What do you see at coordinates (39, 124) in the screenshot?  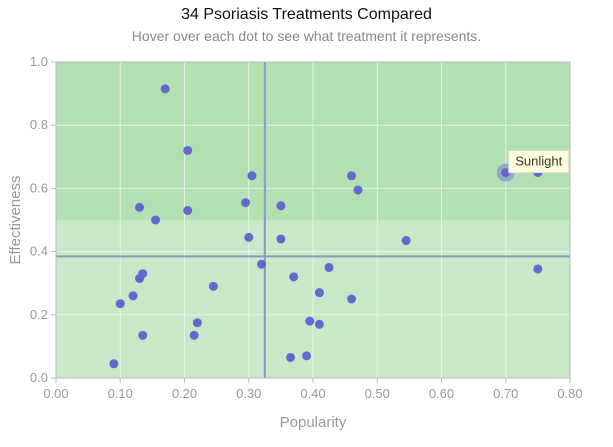 I see `y-tick-label: 0.8` at bounding box center [39, 124].